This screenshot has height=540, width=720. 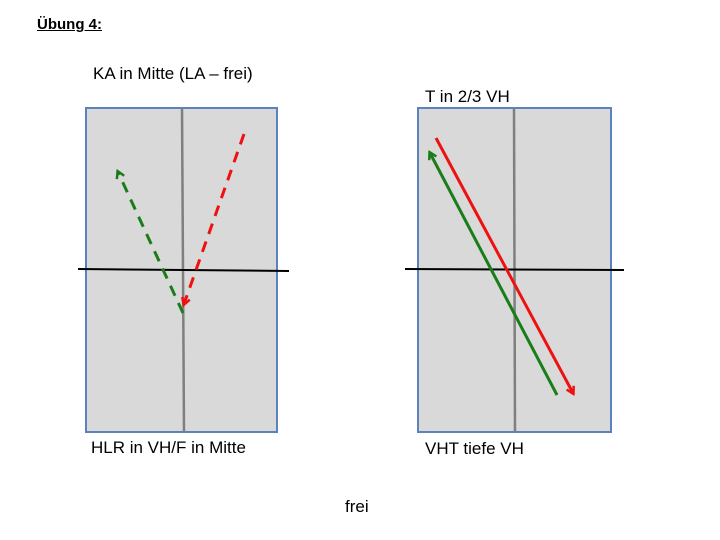 What do you see at coordinates (173, 73) in the screenshot?
I see `left-panel-top-label: KA in Mitte (LA – frei)` at bounding box center [173, 73].